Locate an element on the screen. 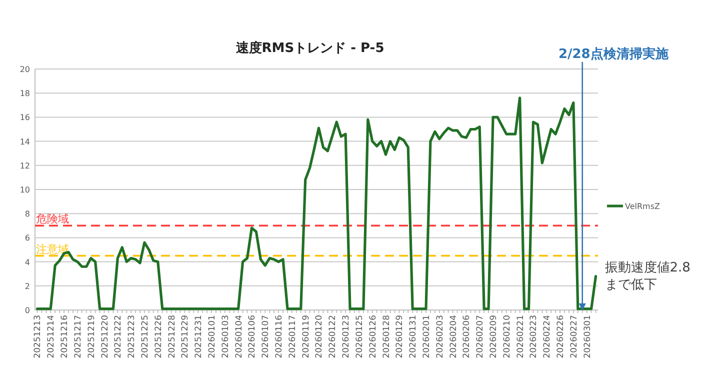 This screenshot has height=366, width=704. x-tick-label: 20251213 is located at coordinates (38, 336).